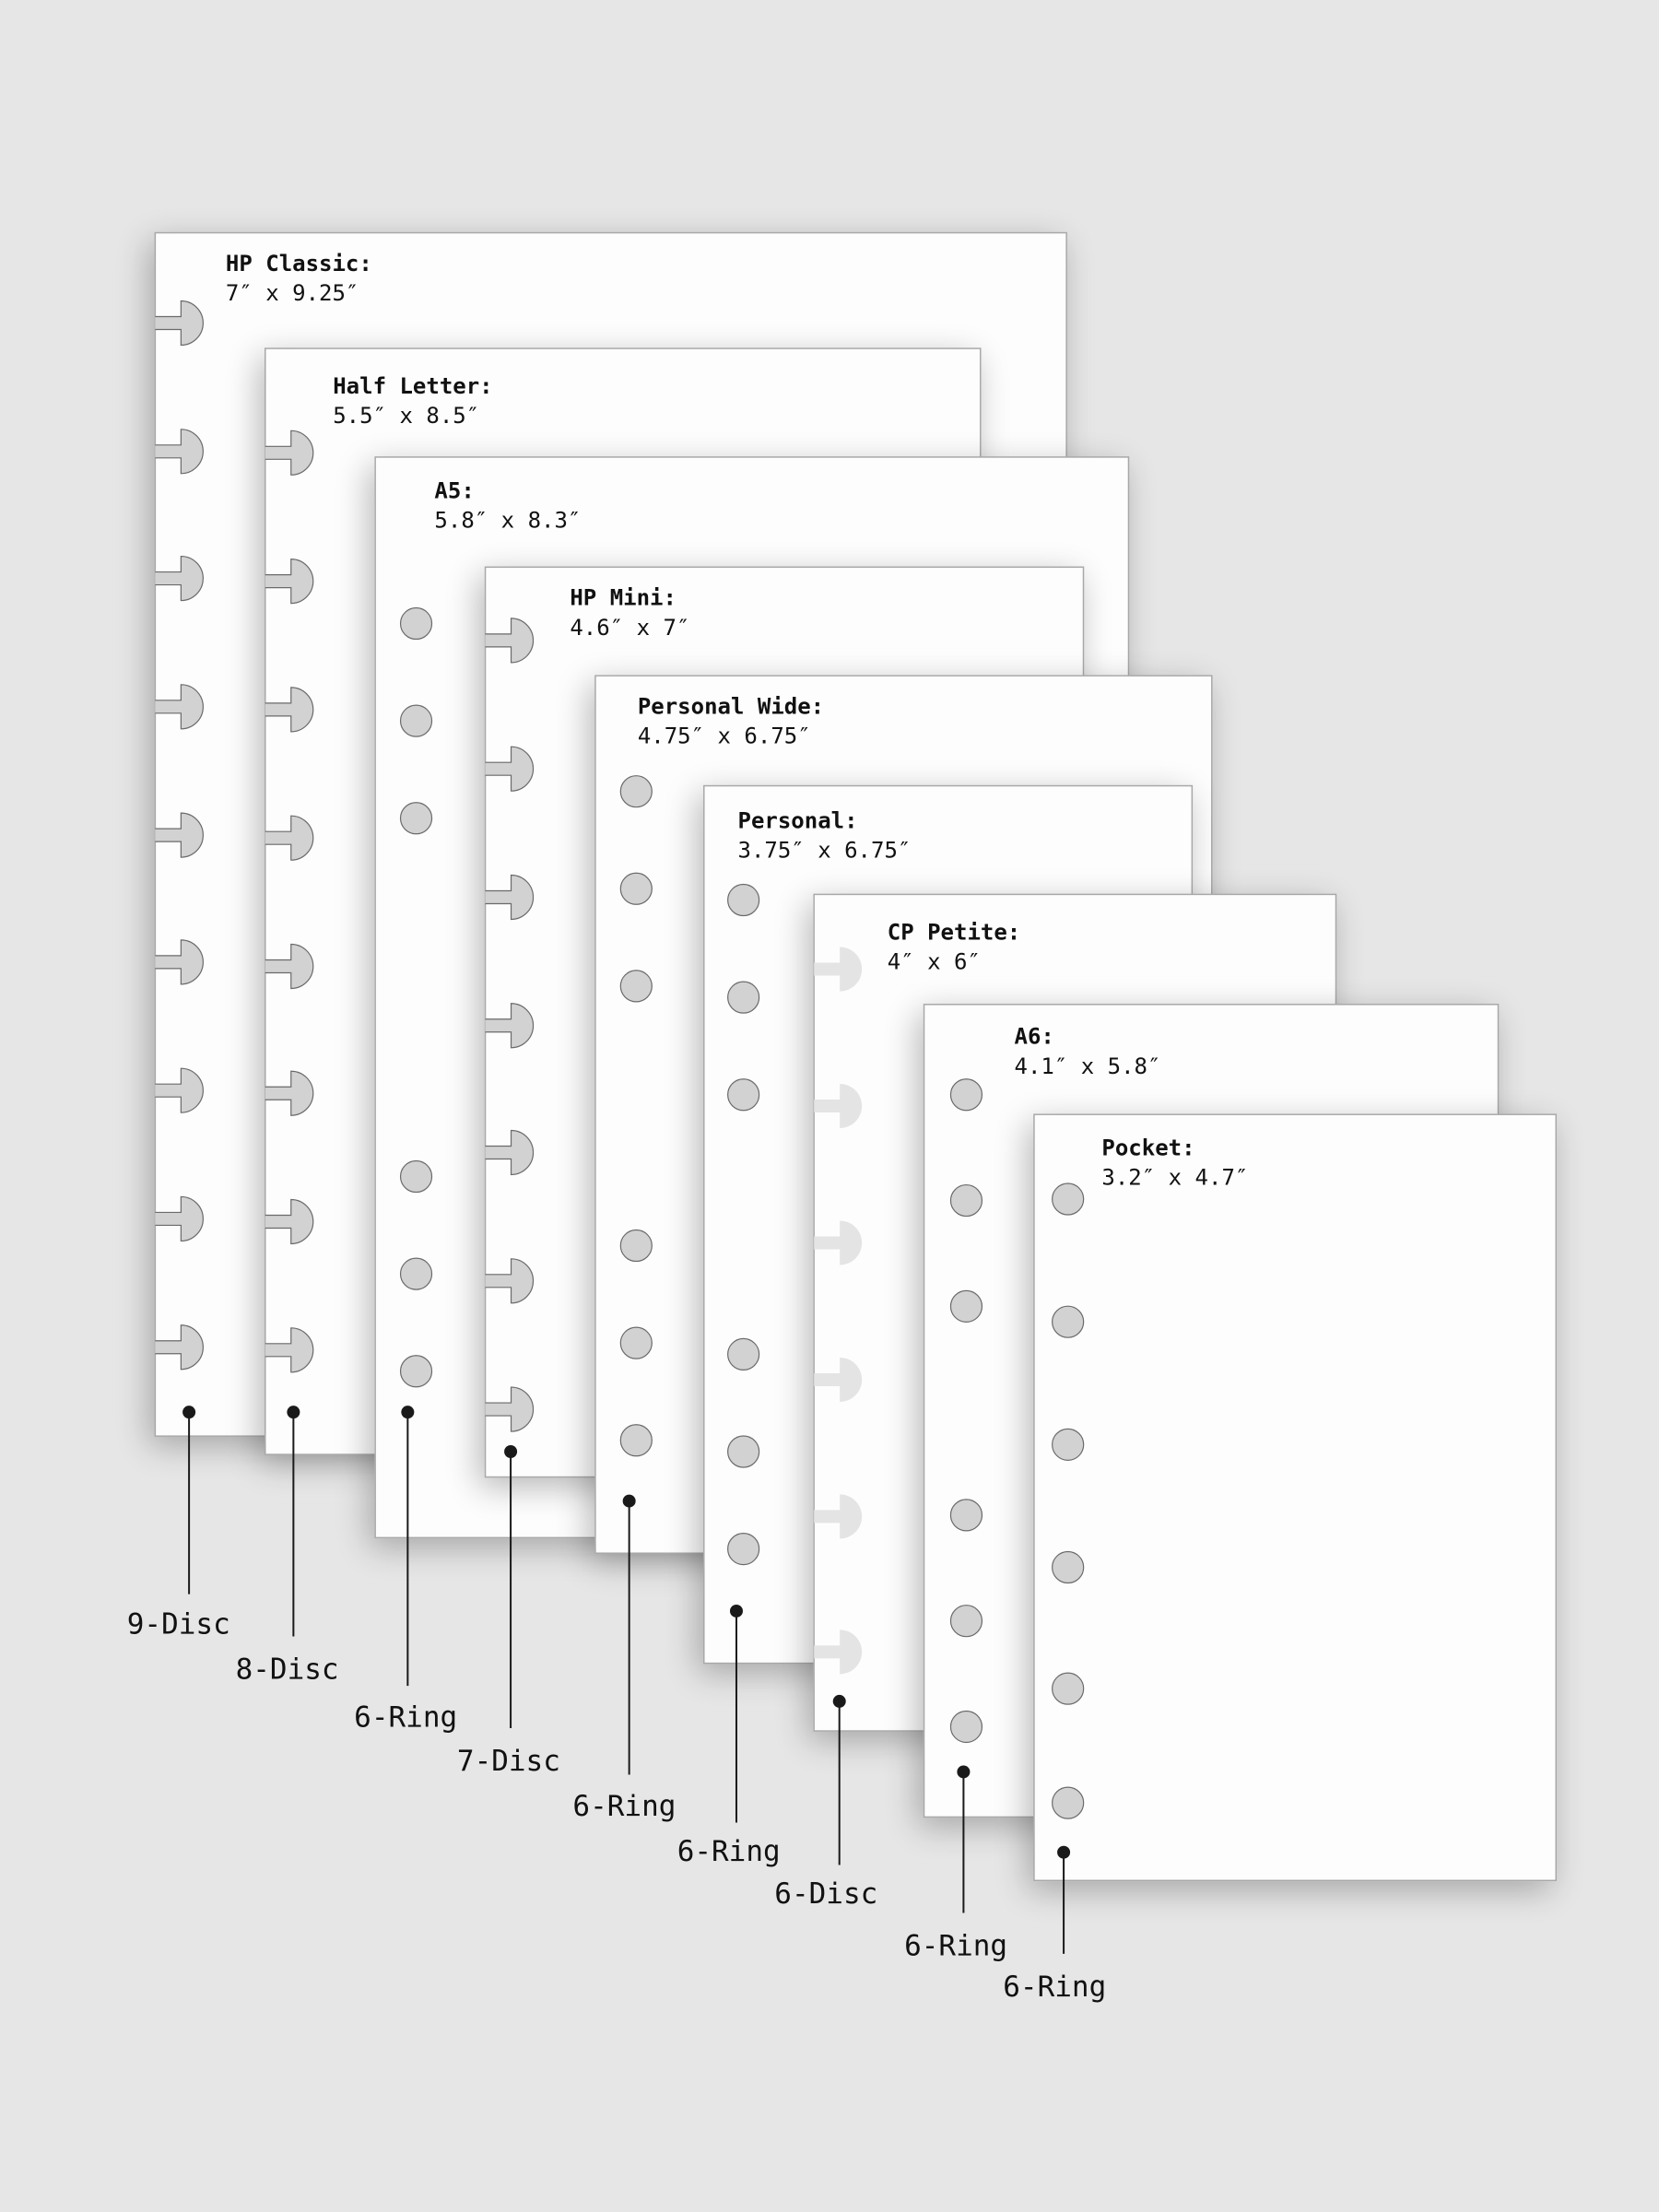  Describe the element at coordinates (1147, 1148) in the screenshot. I see `sheet-title: Pocket:` at that location.